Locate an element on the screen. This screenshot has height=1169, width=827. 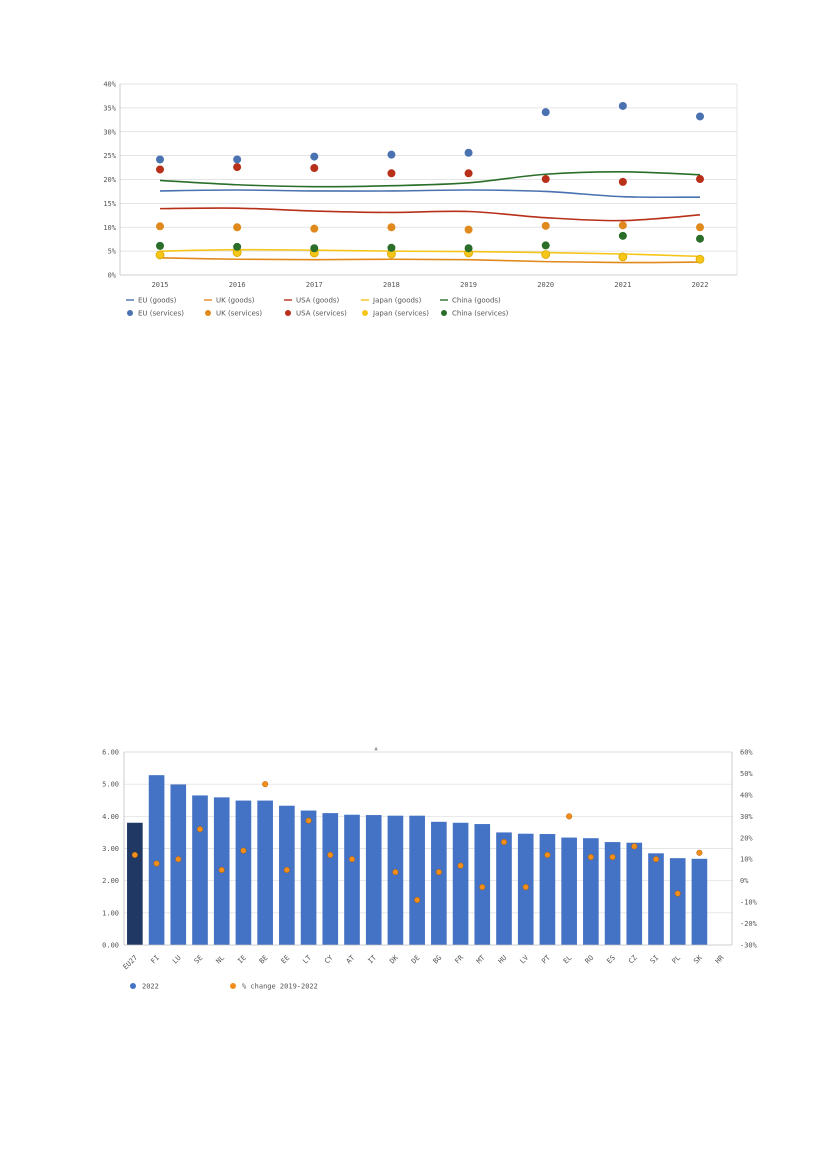
bar-fr is located at coordinates (460, 883).